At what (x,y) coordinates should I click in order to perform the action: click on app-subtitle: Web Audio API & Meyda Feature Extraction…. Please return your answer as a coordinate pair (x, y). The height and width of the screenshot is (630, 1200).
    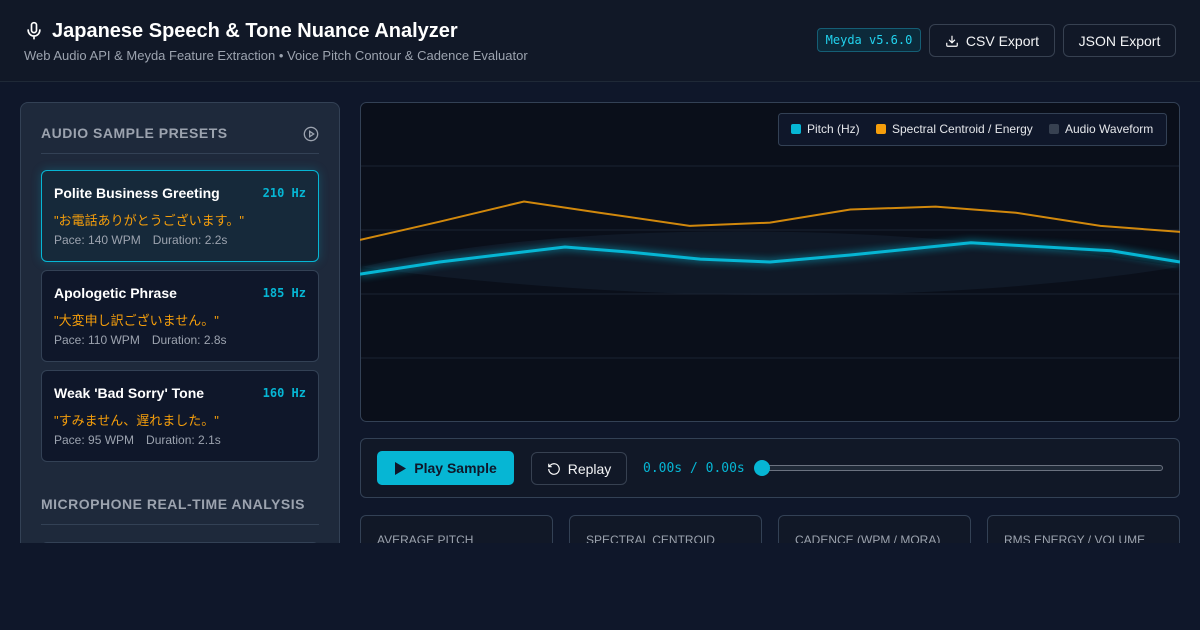
    Looking at the image, I should click on (276, 55).